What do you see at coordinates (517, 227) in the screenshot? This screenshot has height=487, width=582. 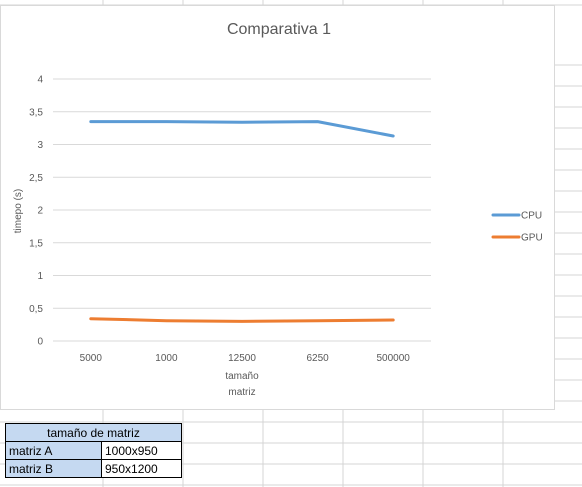 I see `legend: CPU GPU` at bounding box center [517, 227].